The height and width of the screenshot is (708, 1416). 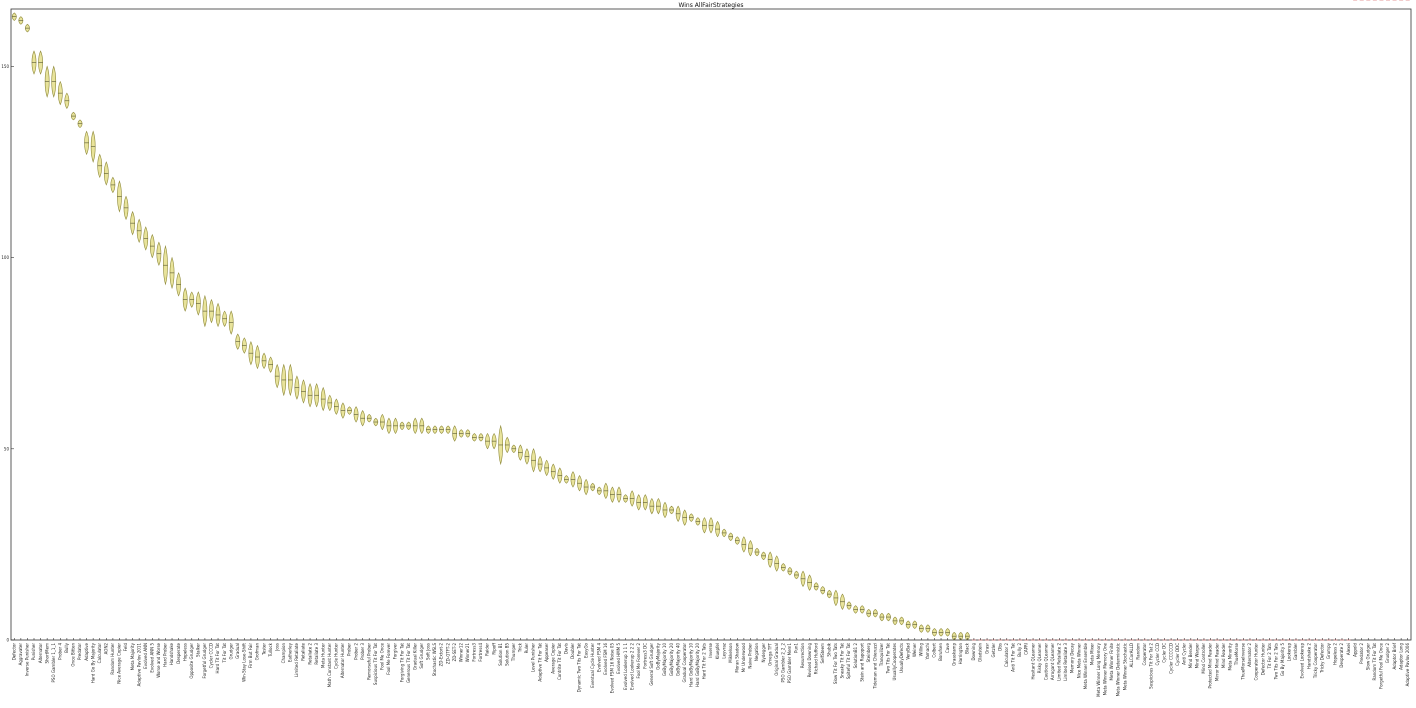 What do you see at coordinates (1256, 662) in the screenshot?
I see `x-tick-label: Cooperator Hunter` at bounding box center [1256, 662].